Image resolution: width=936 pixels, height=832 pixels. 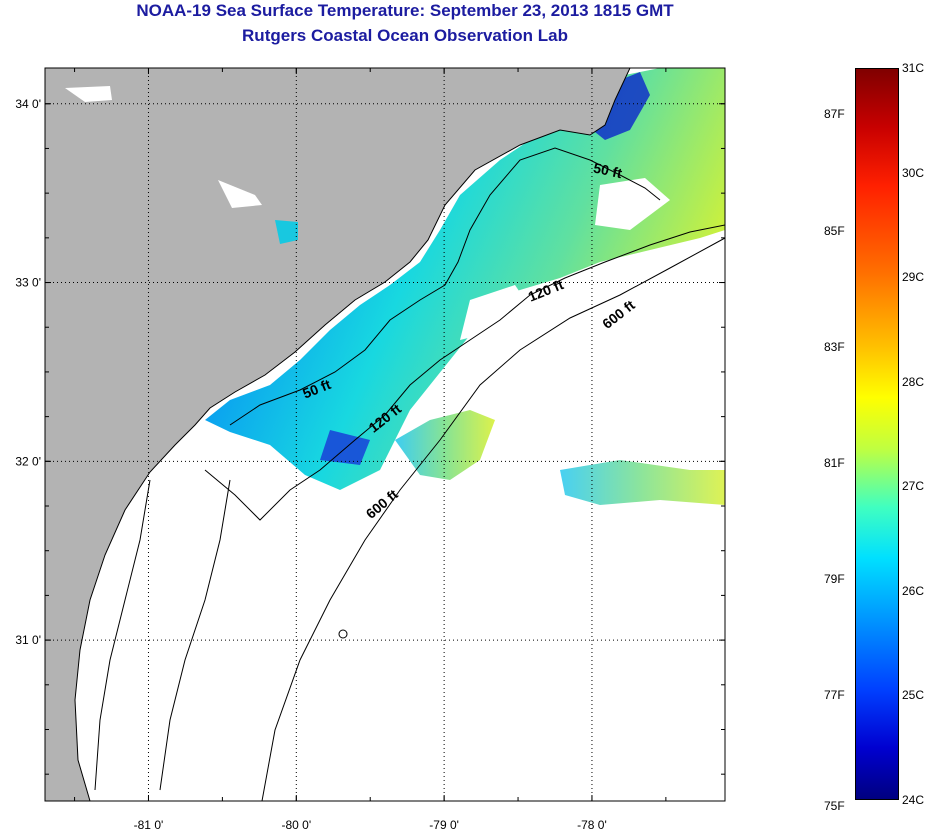 I want to click on contour-120ft-south, so click(x=122, y=635).